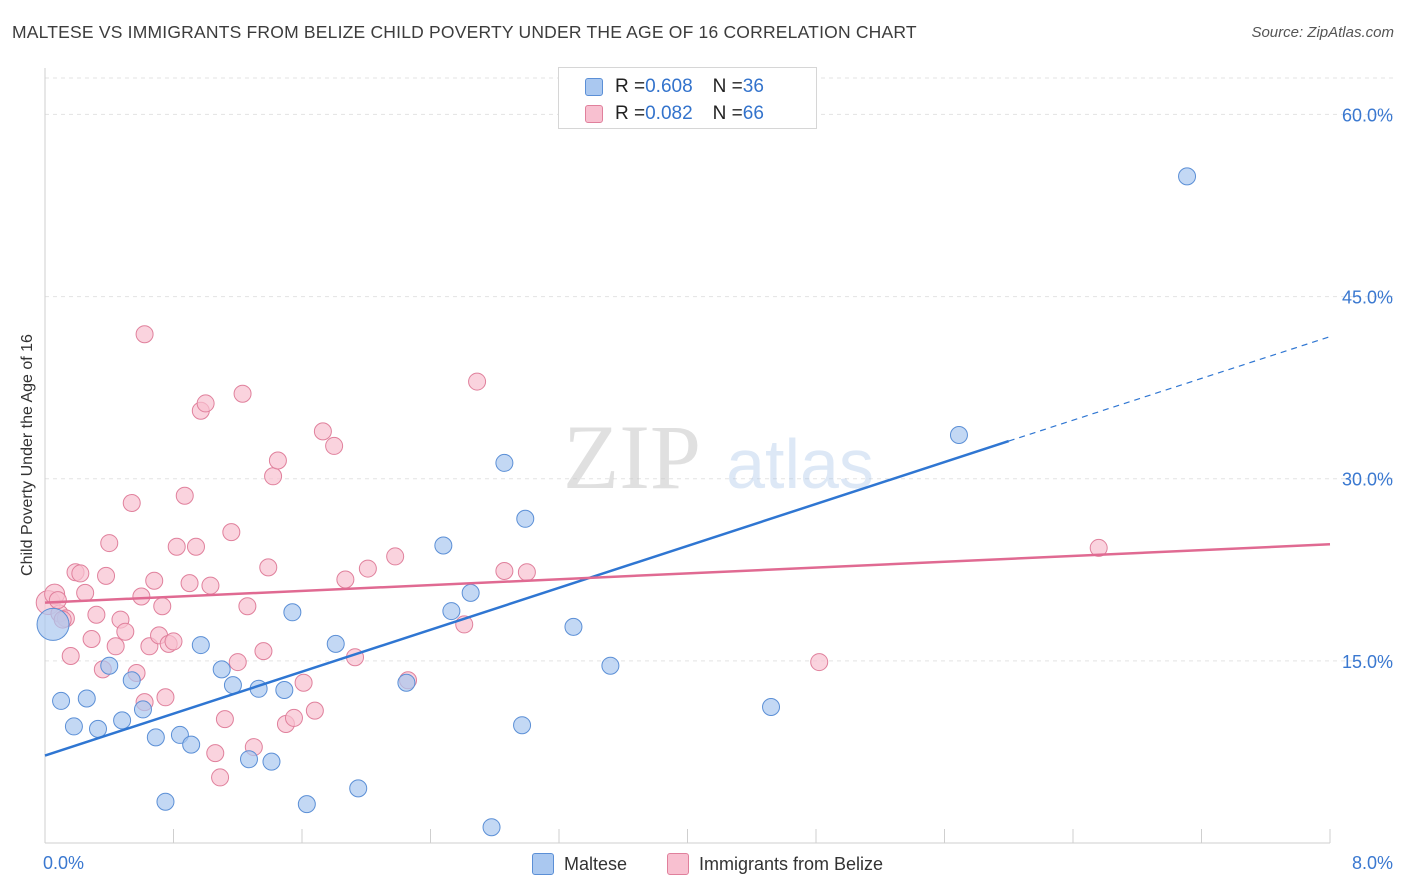 The height and width of the screenshot is (892, 1406). What do you see at coordinates (1367, 298) in the screenshot?
I see `y-tick-label: 45.0%` at bounding box center [1367, 298].